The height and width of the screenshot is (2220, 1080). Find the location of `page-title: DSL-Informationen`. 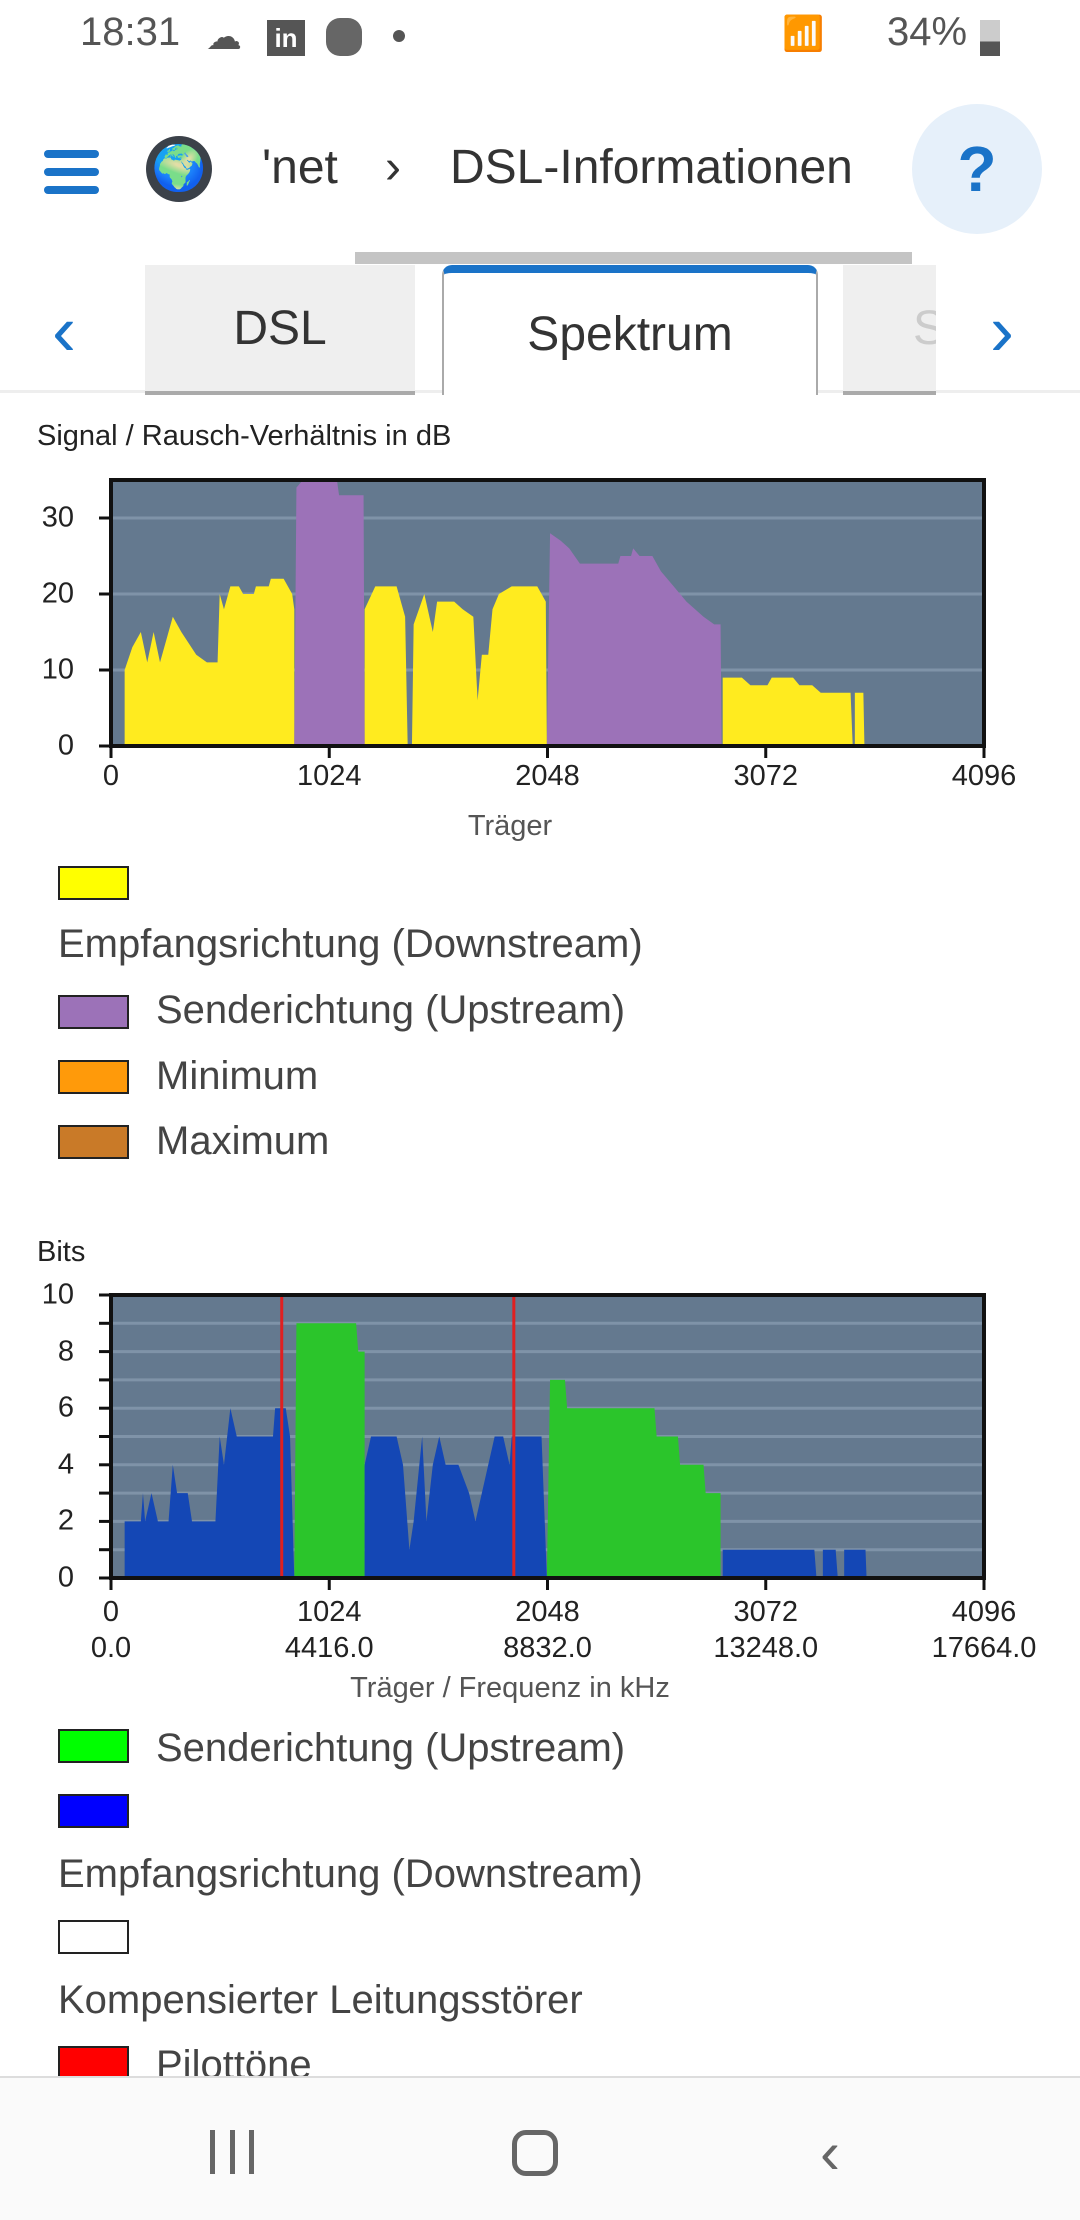

page-title: DSL-Informationen is located at coordinates (651, 167).